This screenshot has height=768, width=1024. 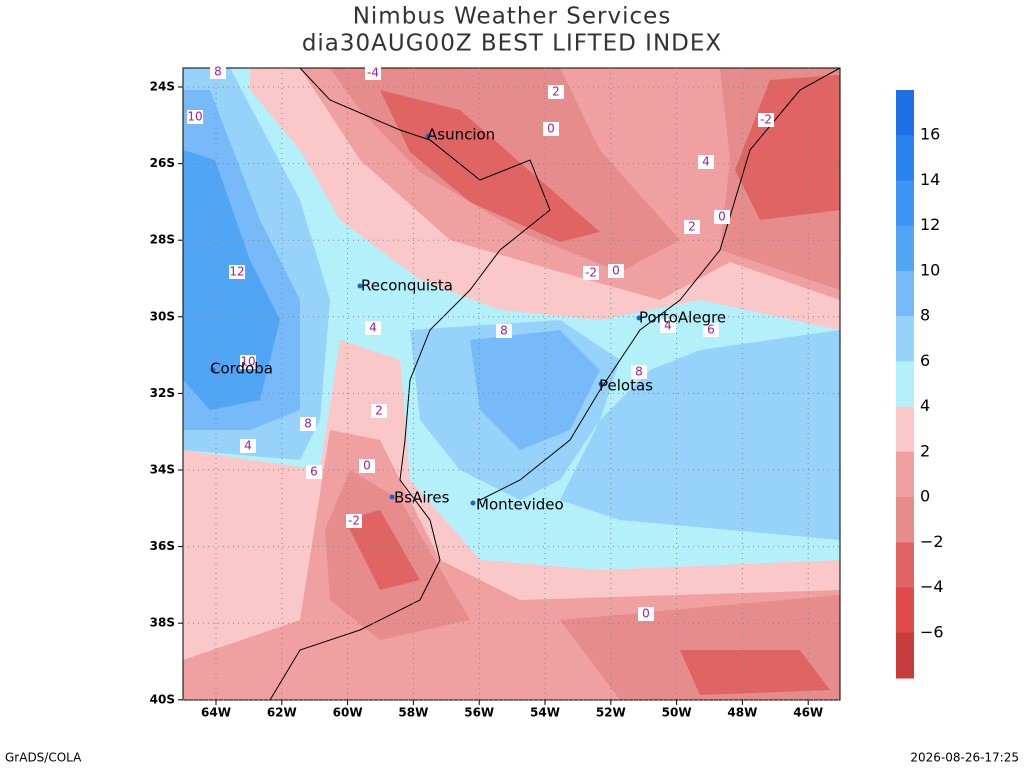 What do you see at coordinates (545, 713) in the screenshot?
I see `lon-label: 54W` at bounding box center [545, 713].